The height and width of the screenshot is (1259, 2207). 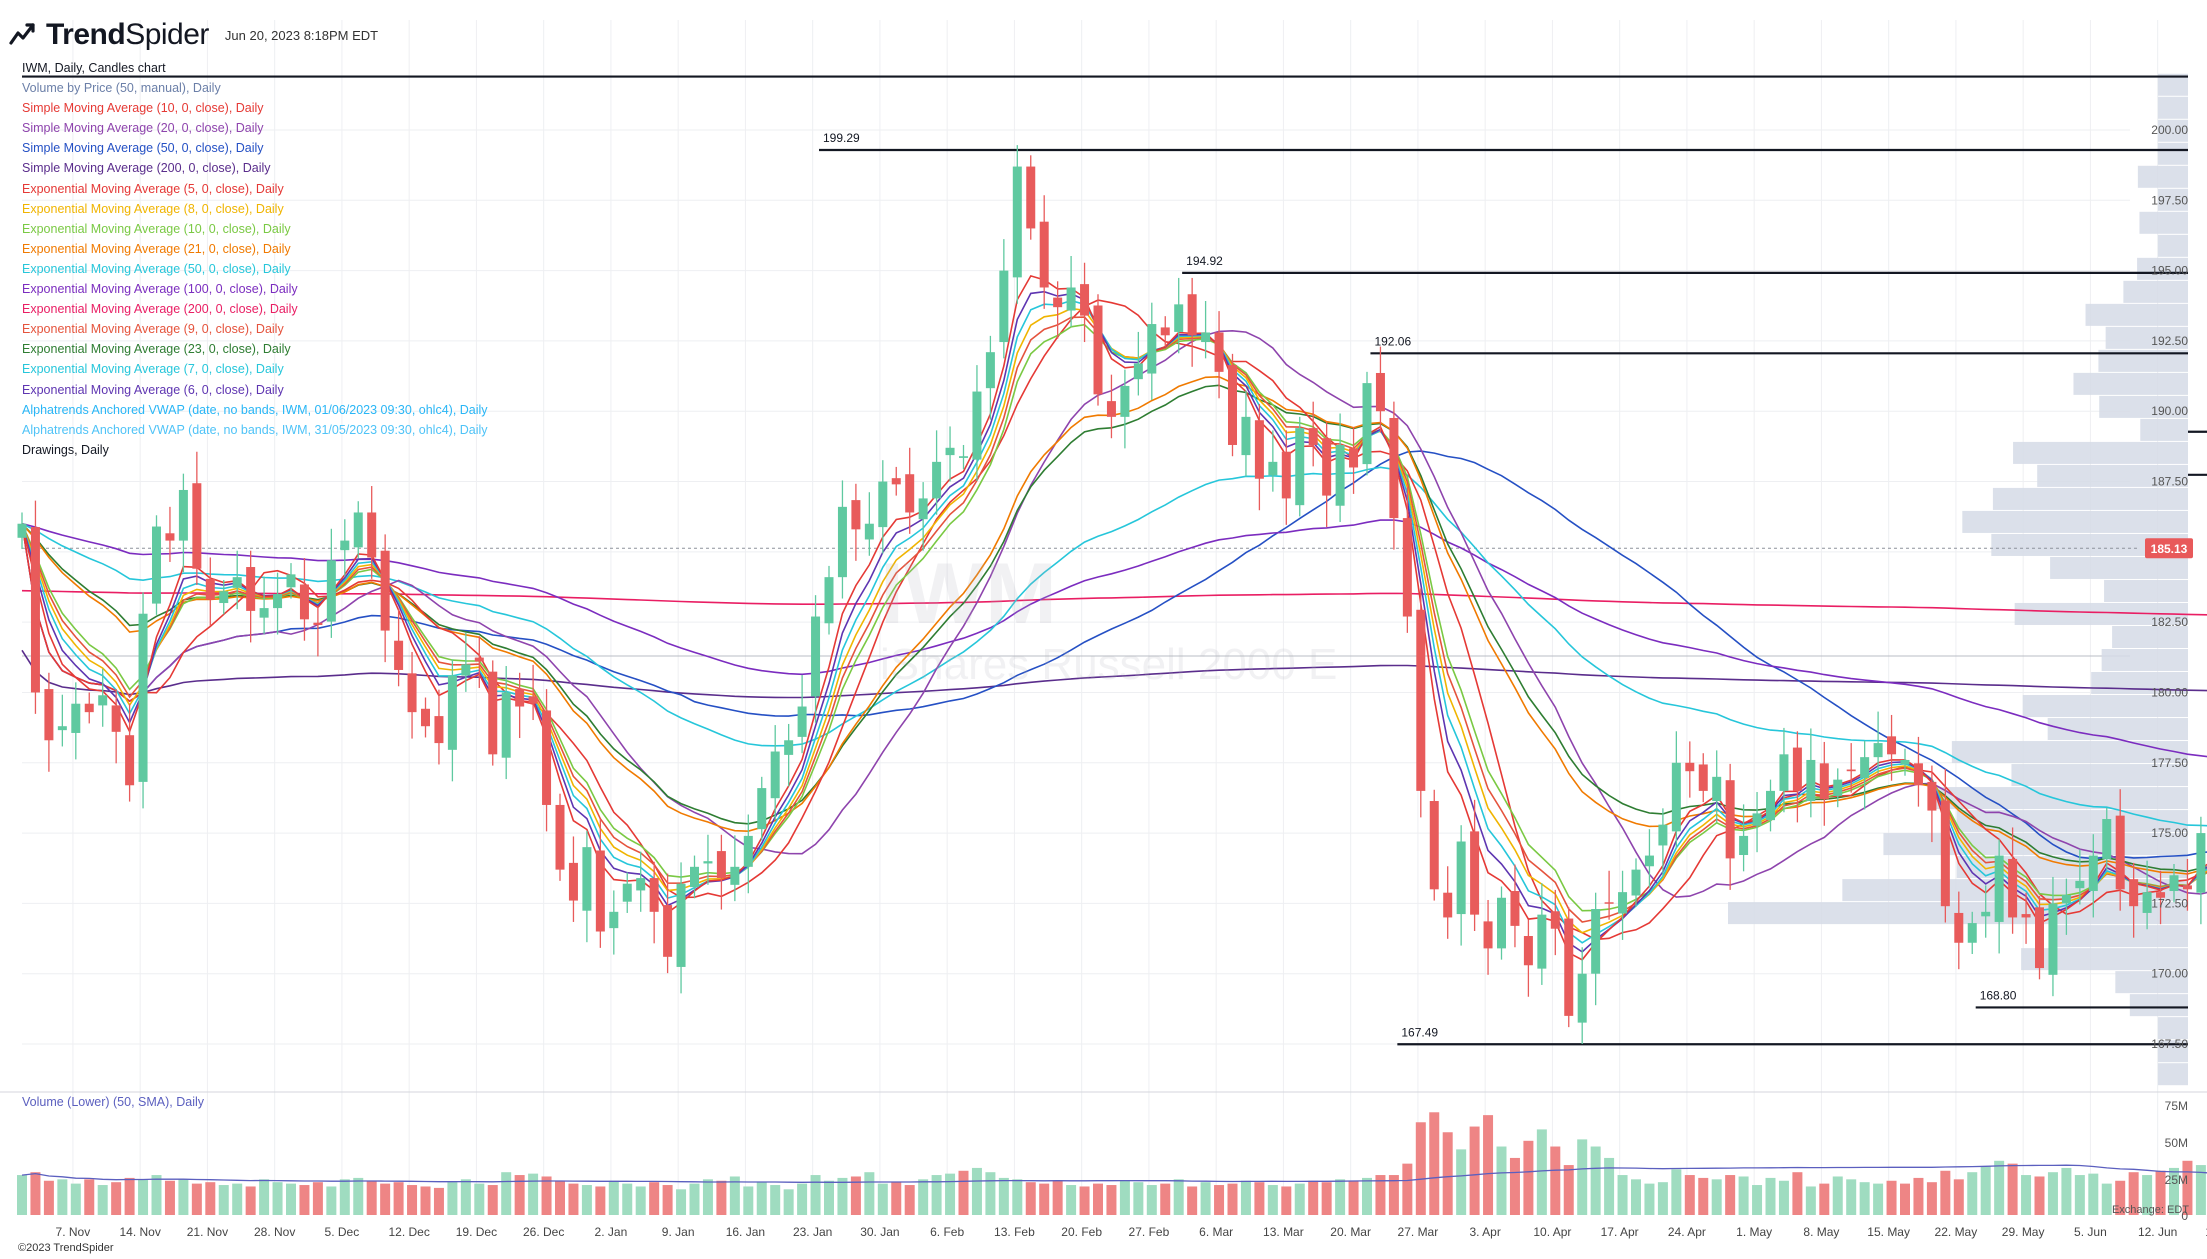 What do you see at coordinates (1956, 1232) in the screenshot?
I see `date-tick-label: 22. May` at bounding box center [1956, 1232].